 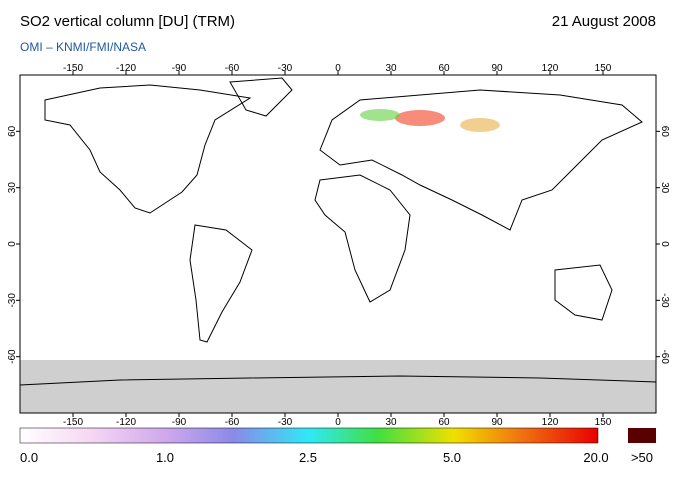 I want to click on lat-label-right: 0, so click(x=664, y=244).